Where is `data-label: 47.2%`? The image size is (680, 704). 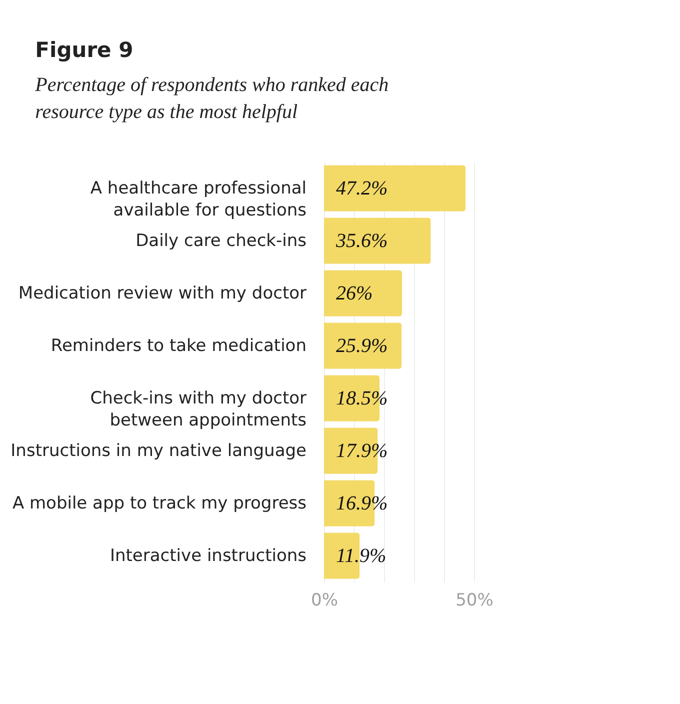 data-label: 47.2% is located at coordinates (362, 188).